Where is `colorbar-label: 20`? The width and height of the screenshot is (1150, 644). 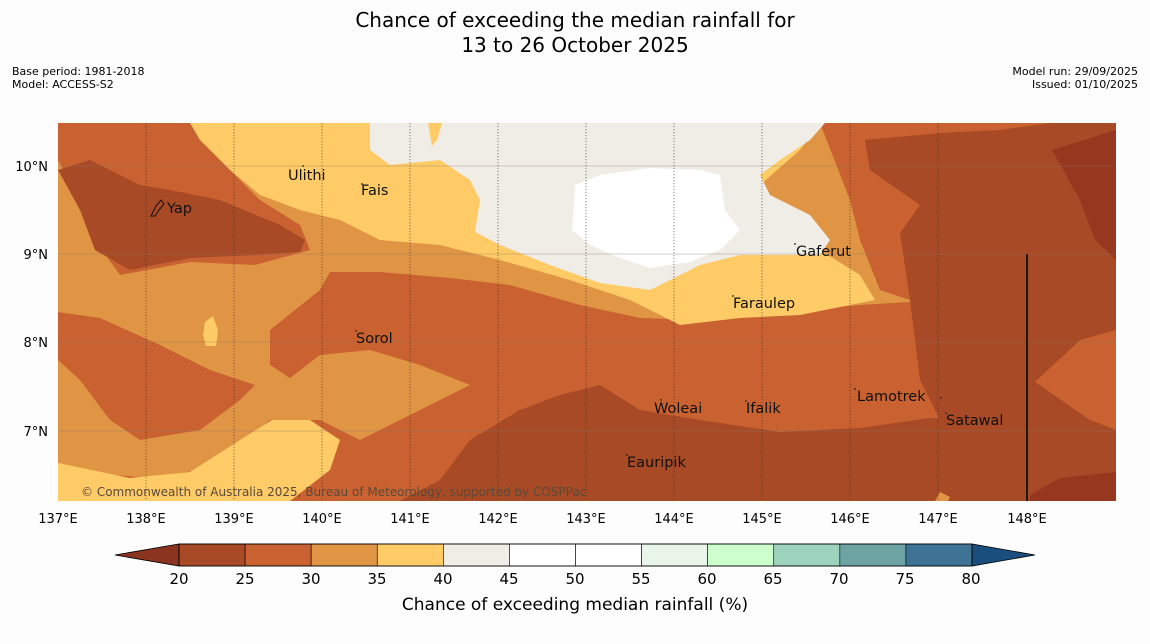
colorbar-label: 20 is located at coordinates (178, 579).